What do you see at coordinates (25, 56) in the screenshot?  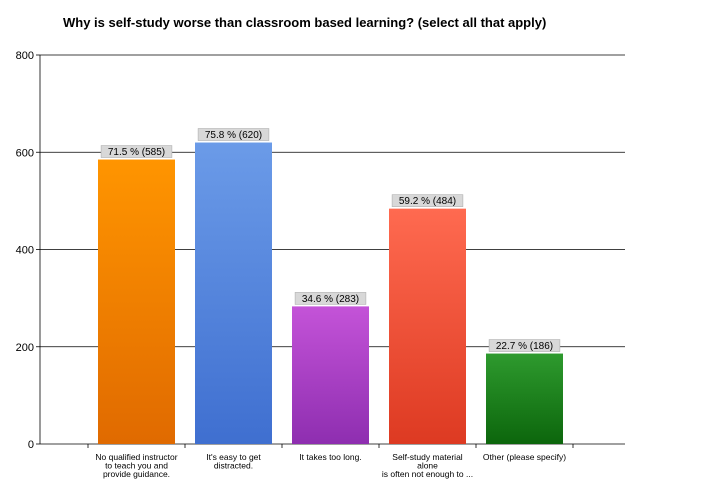 I see `y-tick-label: 800` at bounding box center [25, 56].